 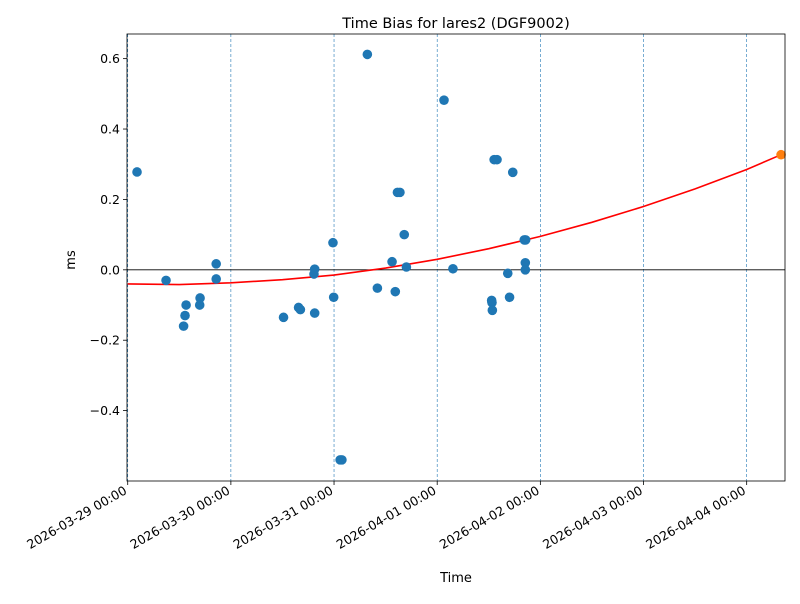 I want to click on prediction-point, so click(x=781, y=154).